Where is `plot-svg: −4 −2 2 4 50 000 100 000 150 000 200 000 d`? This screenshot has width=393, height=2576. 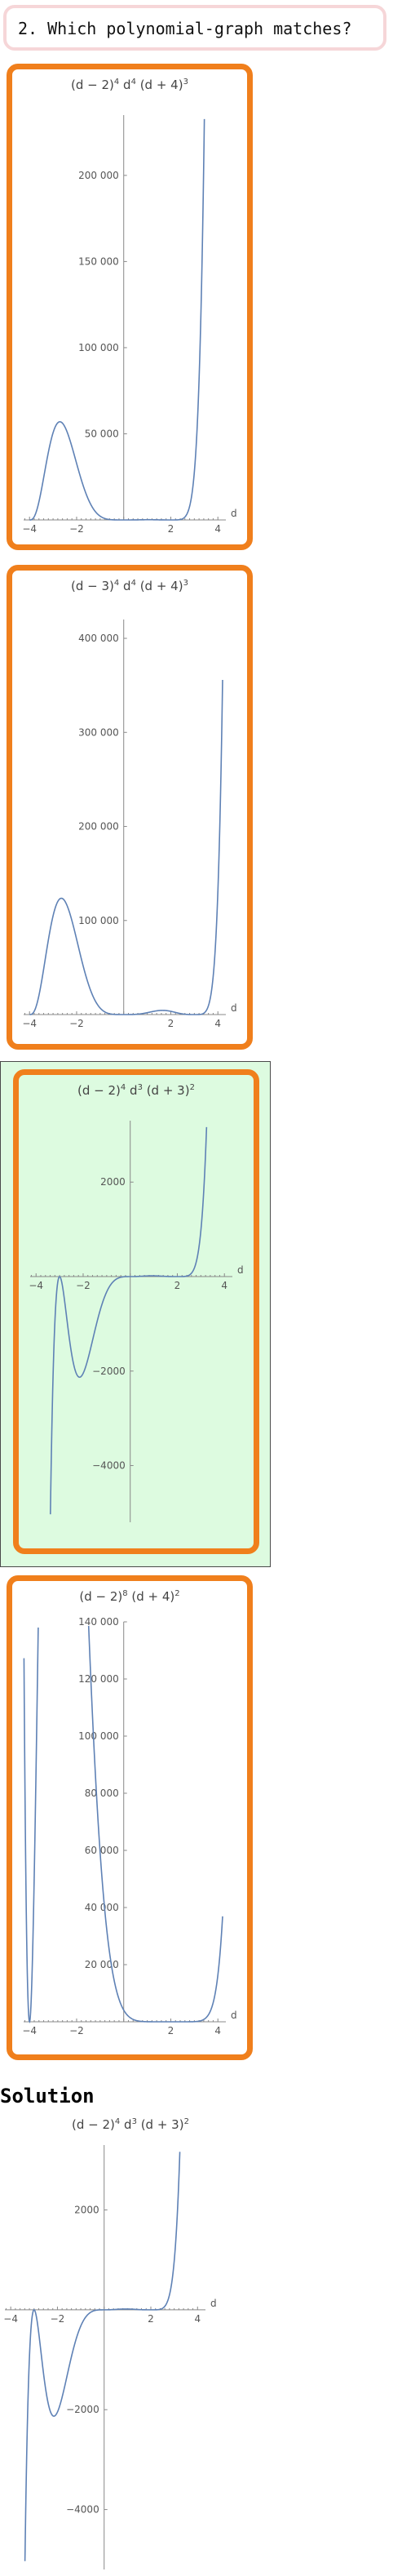 plot-svg: −4 −2 2 4 50 000 100 000 150 000 200 000 d is located at coordinates (129, 325).